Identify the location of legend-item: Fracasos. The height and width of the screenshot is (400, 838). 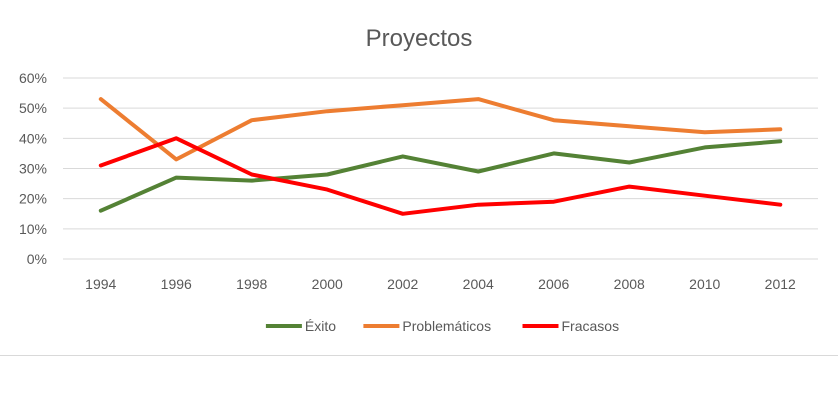
(571, 326).